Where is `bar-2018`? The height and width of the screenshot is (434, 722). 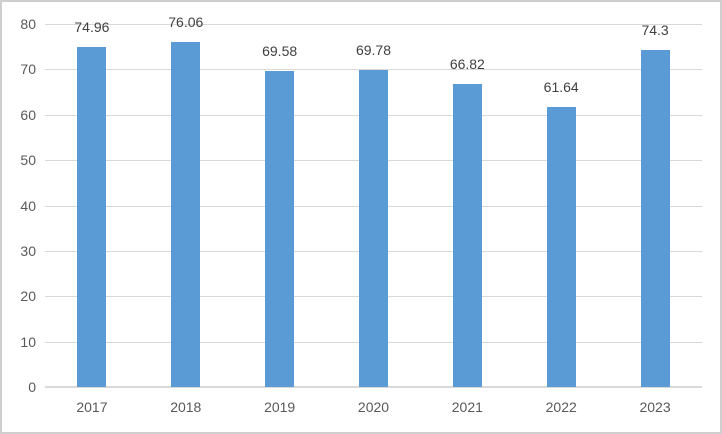 bar-2018 is located at coordinates (186, 214).